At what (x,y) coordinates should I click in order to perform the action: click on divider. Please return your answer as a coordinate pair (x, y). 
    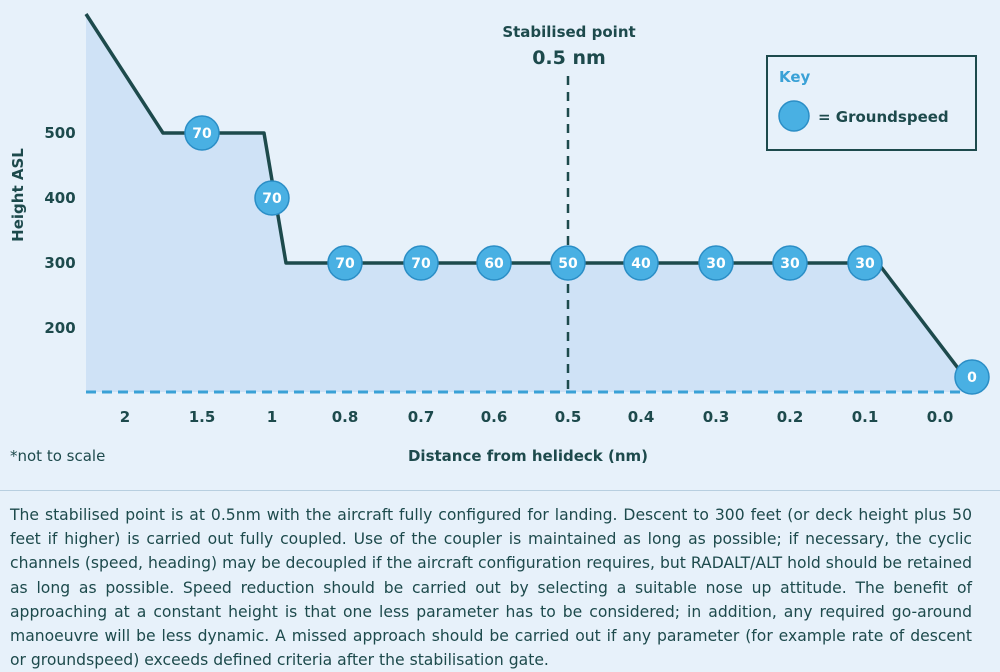
    Looking at the image, I should click on (500, 490).